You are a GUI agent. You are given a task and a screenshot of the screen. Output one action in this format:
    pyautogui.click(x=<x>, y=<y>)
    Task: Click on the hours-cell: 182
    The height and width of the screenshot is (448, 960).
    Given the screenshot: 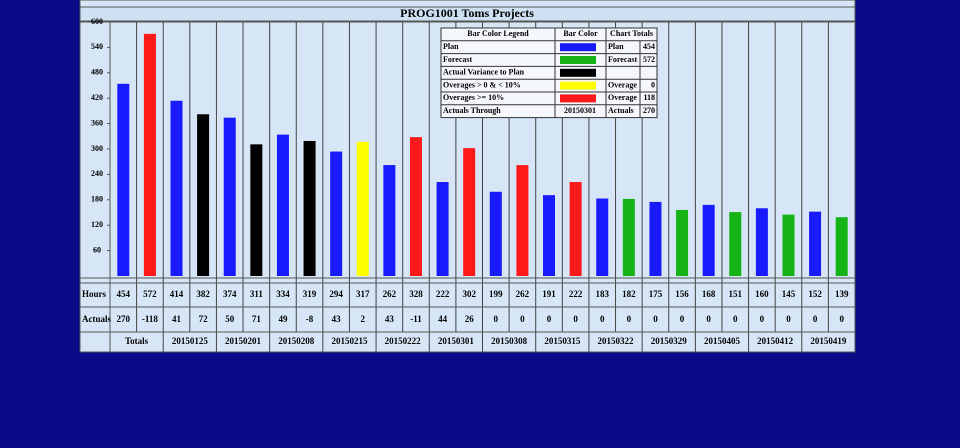 What is the action you would take?
    pyautogui.click(x=629, y=294)
    